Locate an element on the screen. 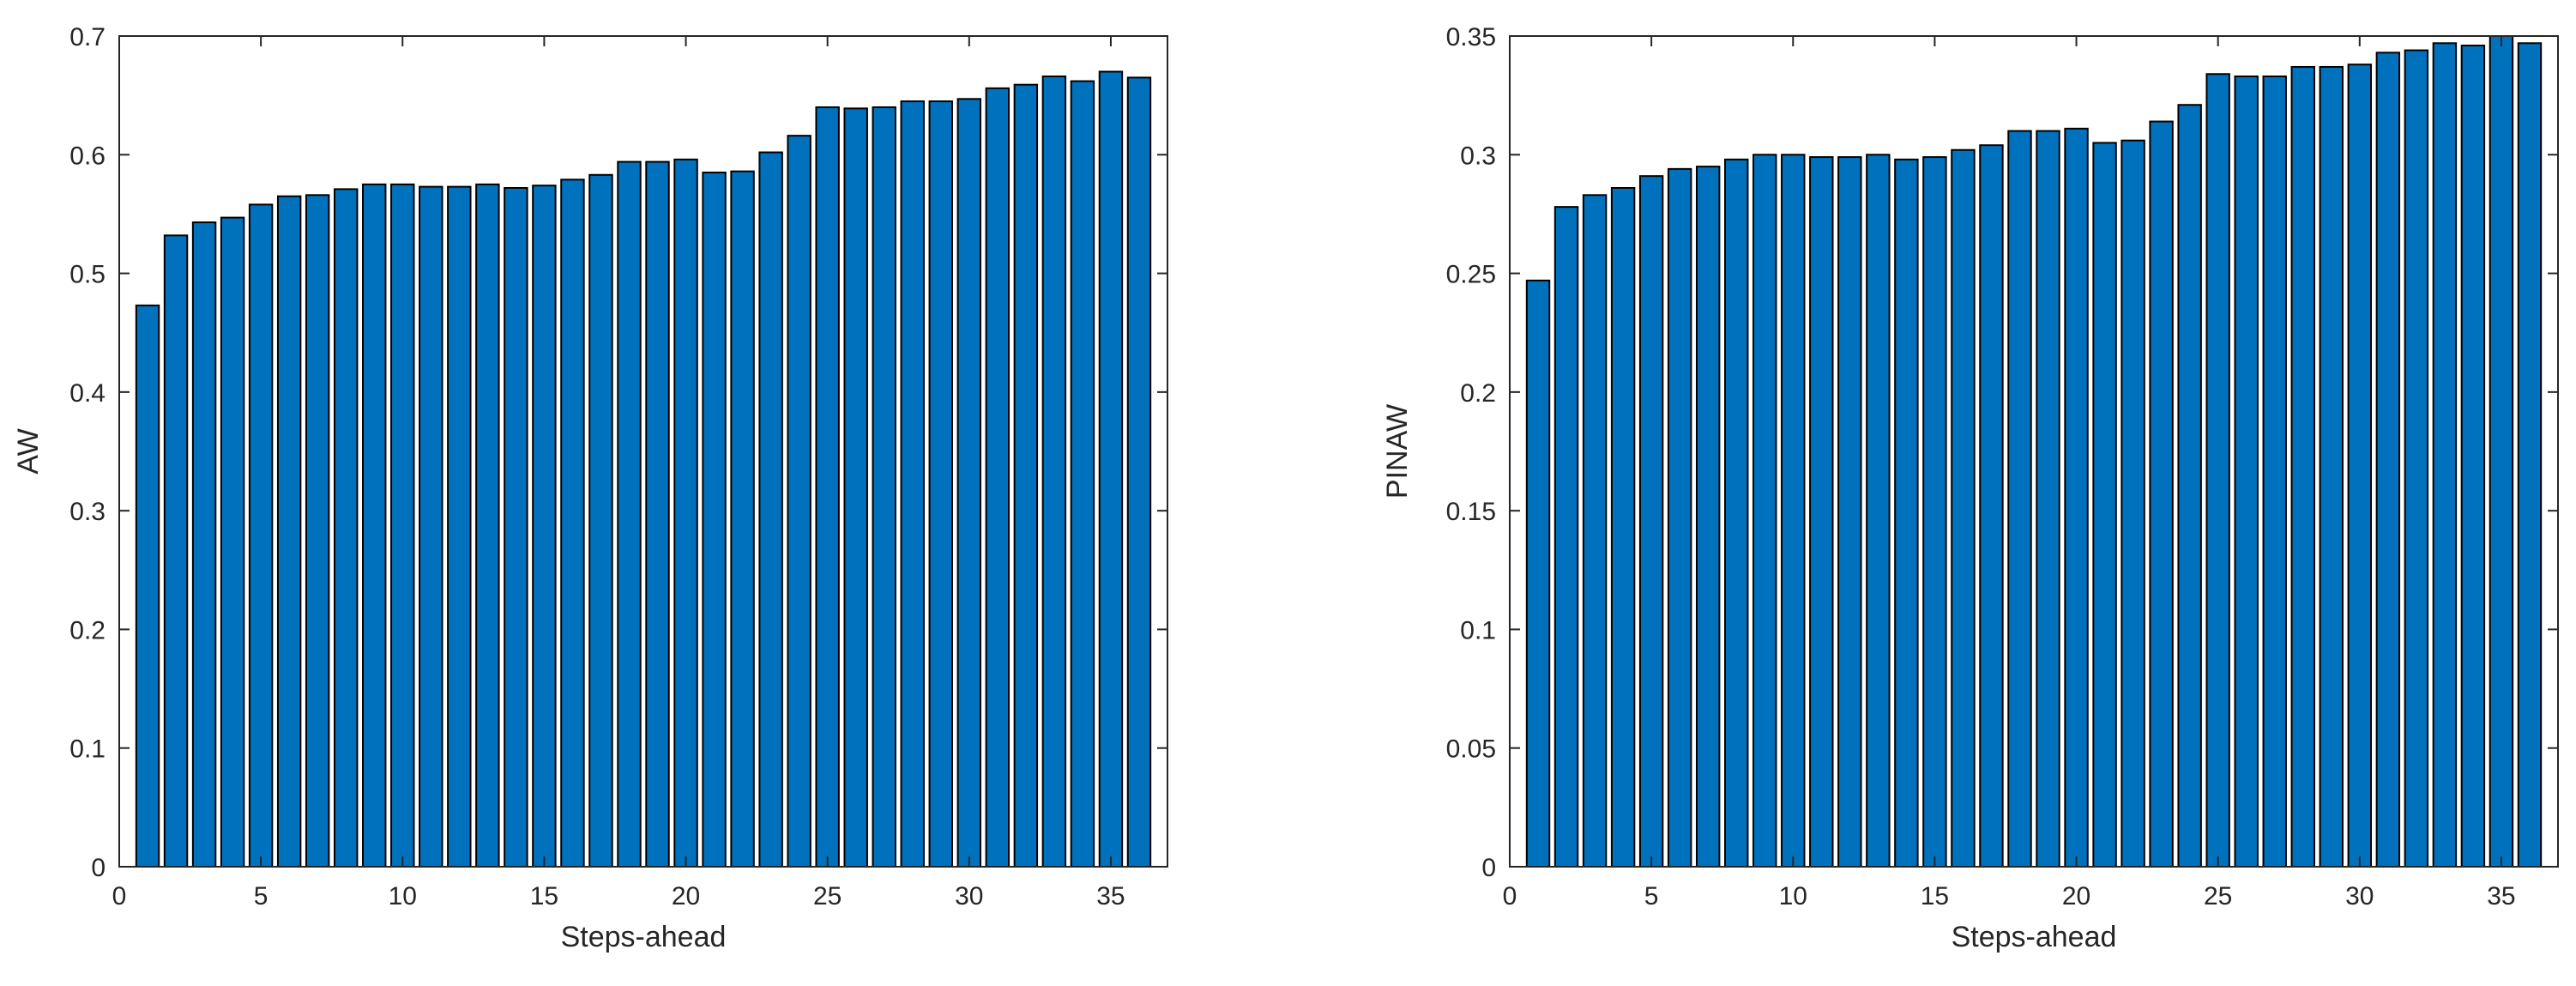  y-tick-label: 0.15 is located at coordinates (1471, 512).